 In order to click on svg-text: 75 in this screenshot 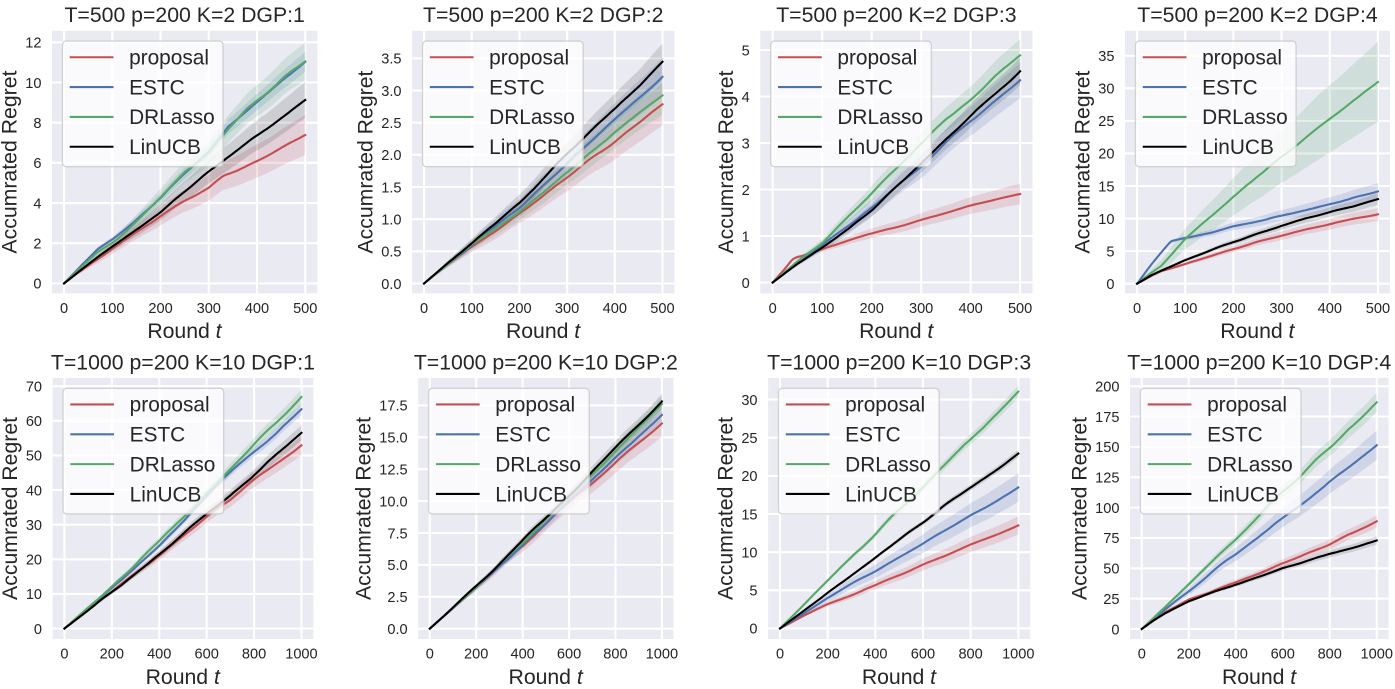, I will do `click(1111, 539)`.